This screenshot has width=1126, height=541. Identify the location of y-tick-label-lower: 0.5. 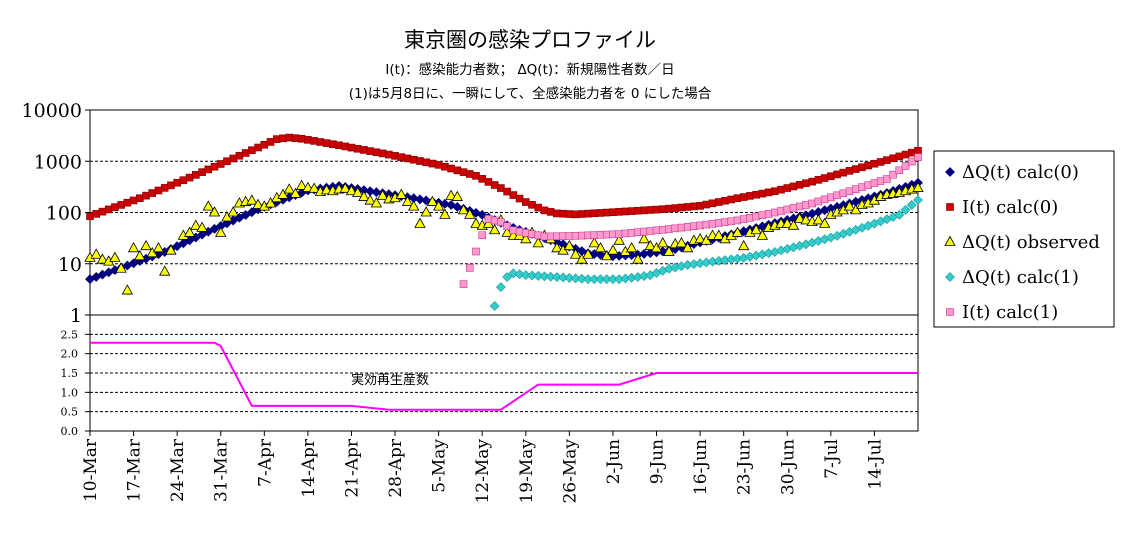
(70, 412).